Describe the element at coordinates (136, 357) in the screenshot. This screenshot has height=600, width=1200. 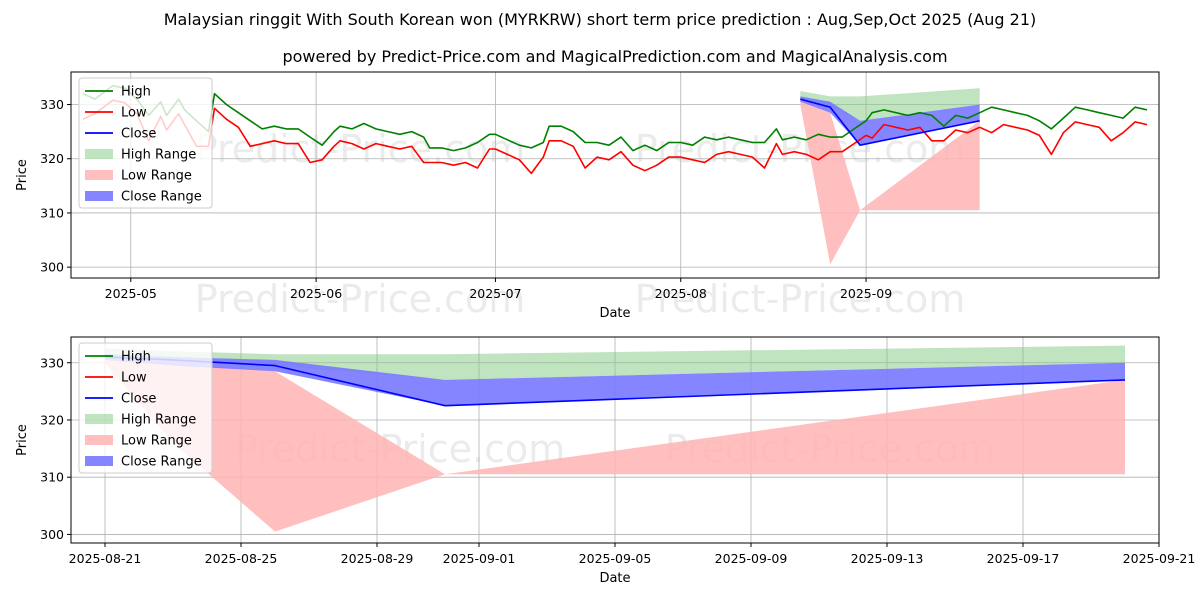
I see `bottom-legend-label-high: High` at that location.